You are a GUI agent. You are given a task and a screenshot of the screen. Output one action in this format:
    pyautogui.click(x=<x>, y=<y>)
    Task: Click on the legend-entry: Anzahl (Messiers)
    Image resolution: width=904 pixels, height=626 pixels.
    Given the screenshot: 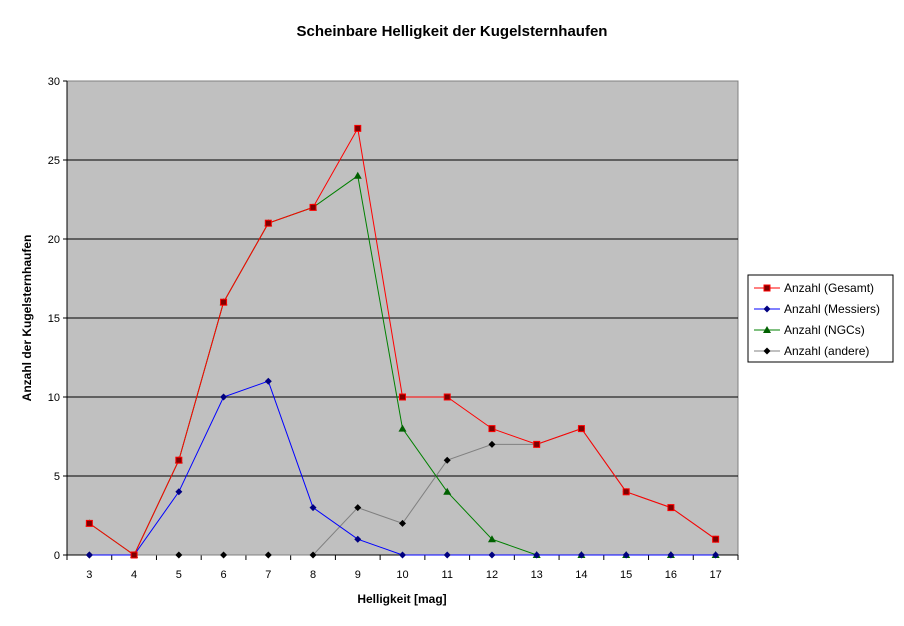 What is the action you would take?
    pyautogui.click(x=817, y=309)
    